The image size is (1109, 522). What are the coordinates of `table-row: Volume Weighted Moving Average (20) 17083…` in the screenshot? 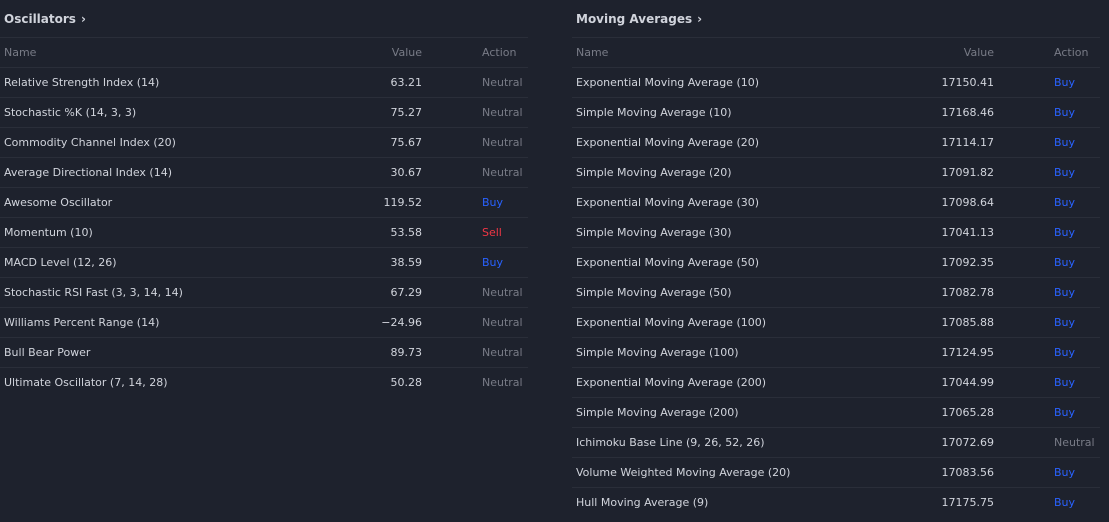 It's located at (836, 473).